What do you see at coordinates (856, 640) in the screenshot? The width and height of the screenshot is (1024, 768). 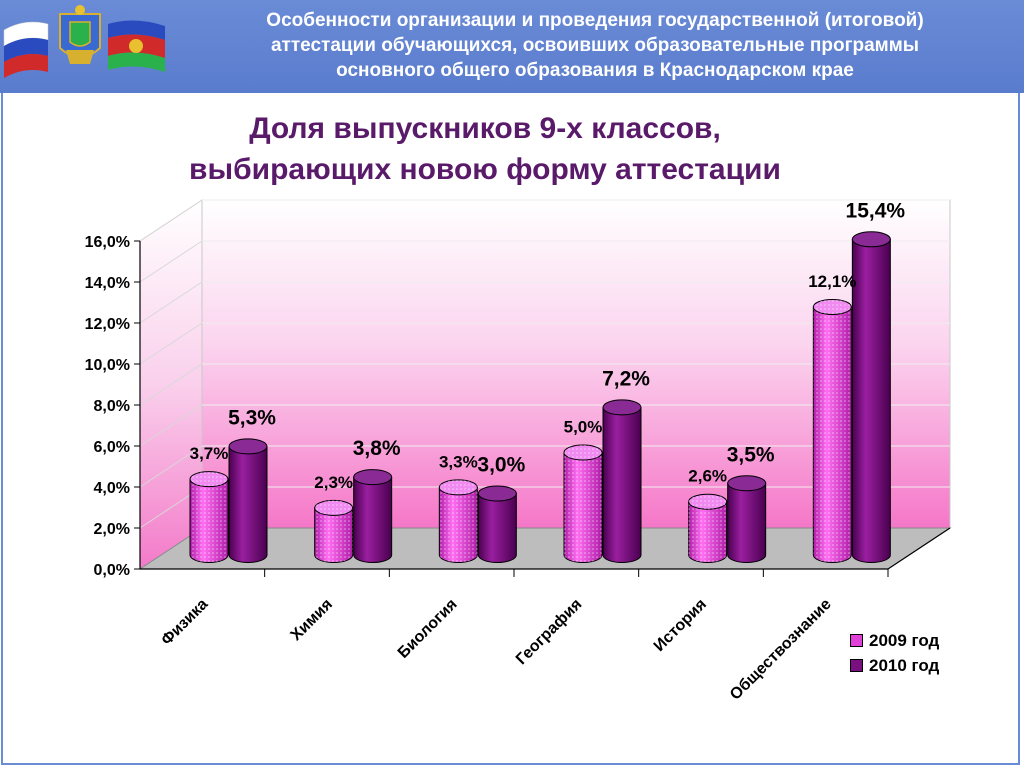 I see `legend-swatch-2009` at bounding box center [856, 640].